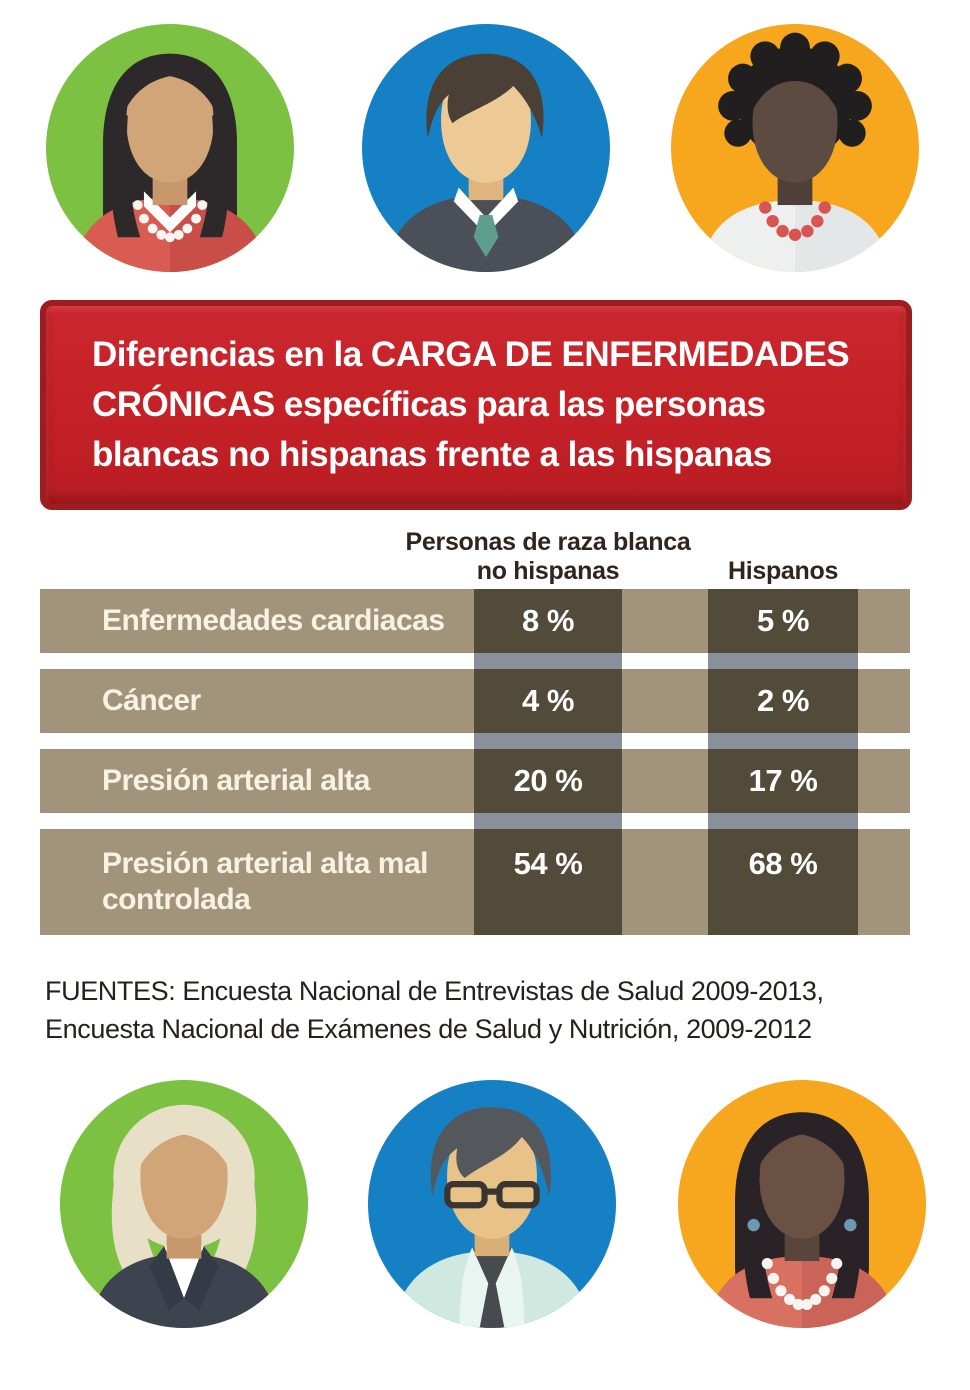 This screenshot has width=970, height=1390. I want to click on title-line: CRÓNICAS específicas para las personas, so click(429, 404).